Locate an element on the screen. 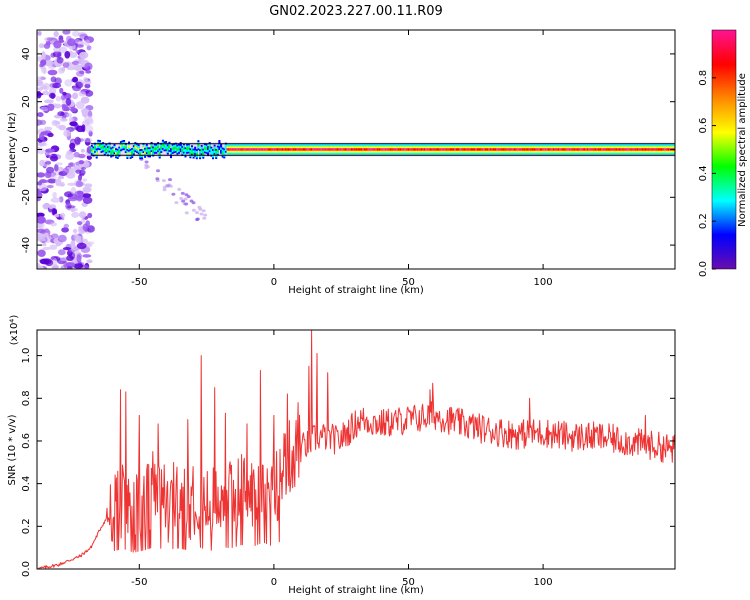 The width and height of the screenshot is (750, 600). snr-x-tick-label: 100 is located at coordinates (543, 582).